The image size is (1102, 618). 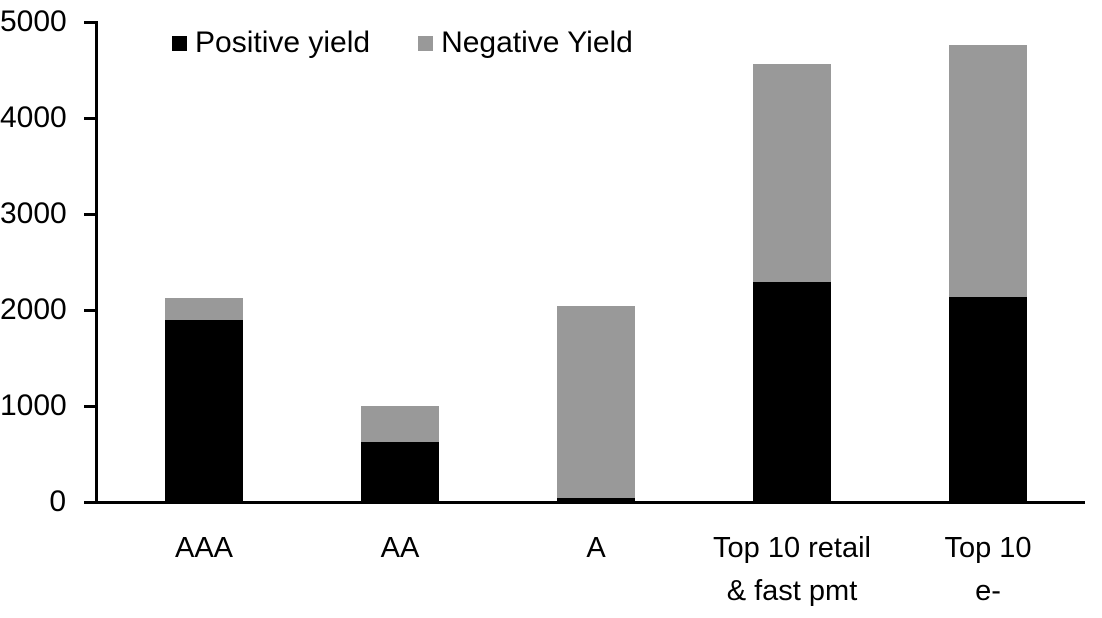 I want to click on positive-yield-swatch-icon, so click(x=179, y=43).